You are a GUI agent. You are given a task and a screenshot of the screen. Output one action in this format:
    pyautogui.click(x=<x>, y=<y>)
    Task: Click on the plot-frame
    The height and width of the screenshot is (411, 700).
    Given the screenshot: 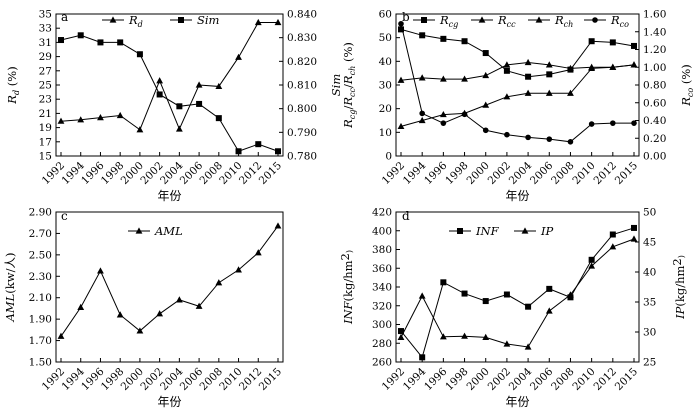 What is the action you would take?
    pyautogui.click(x=169, y=85)
    